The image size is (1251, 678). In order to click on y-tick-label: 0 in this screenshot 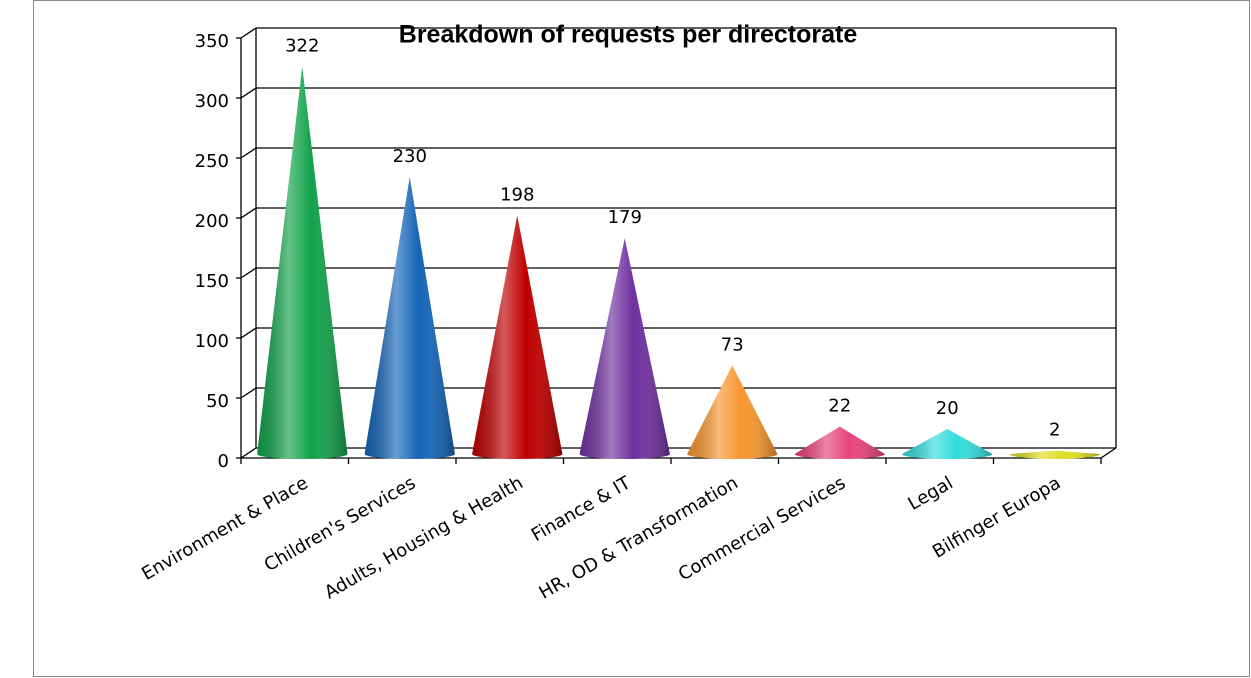, I will do `click(223, 461)`.